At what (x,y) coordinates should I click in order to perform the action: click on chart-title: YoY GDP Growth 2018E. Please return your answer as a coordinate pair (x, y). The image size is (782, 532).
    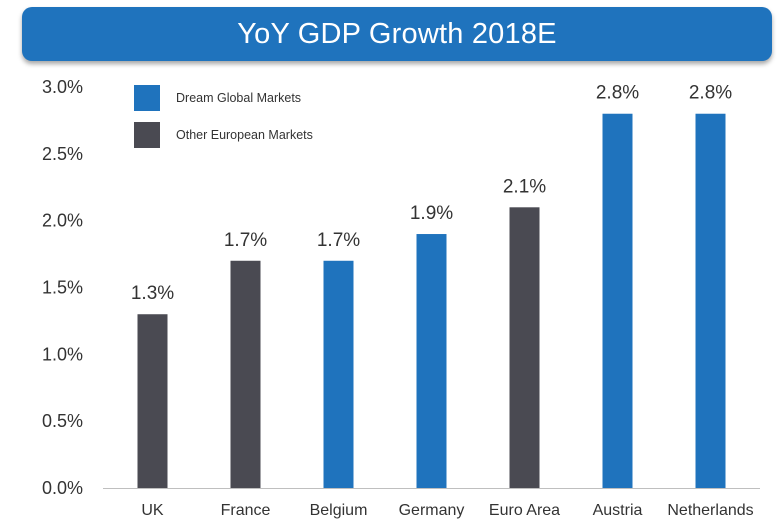
    Looking at the image, I should click on (397, 33).